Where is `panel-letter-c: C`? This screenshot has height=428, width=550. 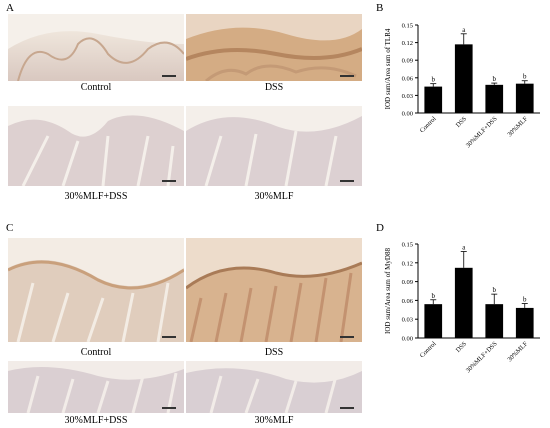 panel-letter-c: C is located at coordinates (10, 228).